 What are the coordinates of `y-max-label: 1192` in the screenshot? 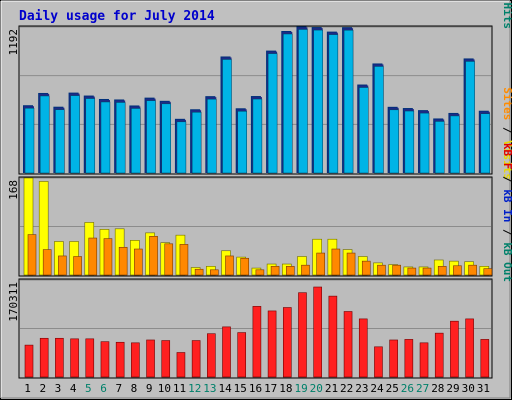 It's located at (13, 42).